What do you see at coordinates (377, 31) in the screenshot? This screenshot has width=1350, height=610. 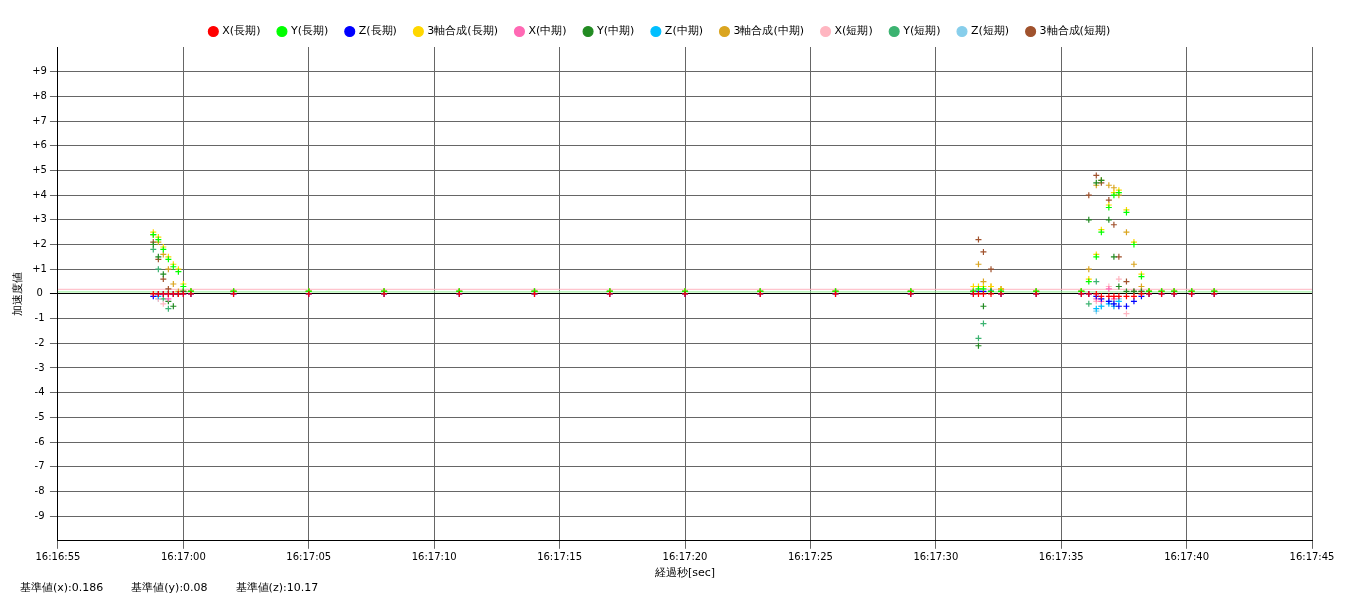 I see `legend-label: Z(長期)` at bounding box center [377, 31].